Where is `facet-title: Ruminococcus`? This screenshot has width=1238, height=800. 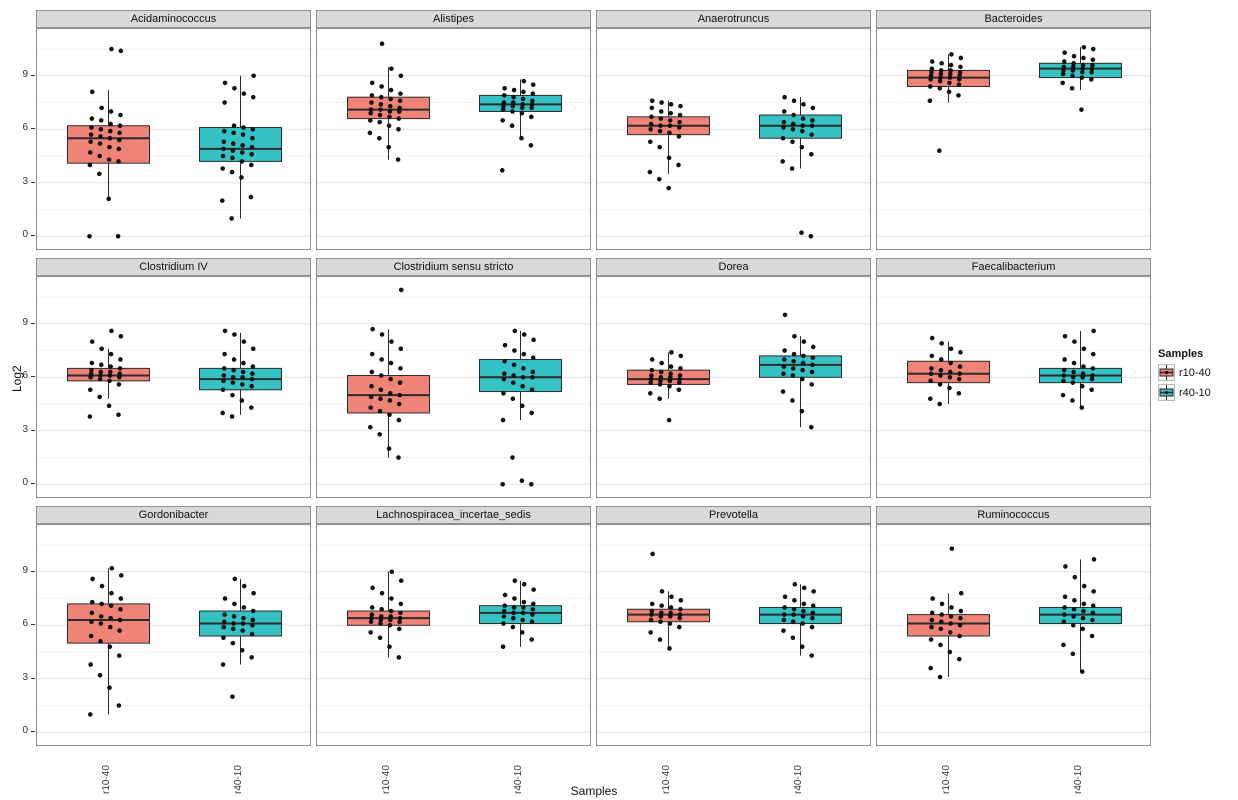
facet-title: Ruminococcus is located at coordinates (1013, 515).